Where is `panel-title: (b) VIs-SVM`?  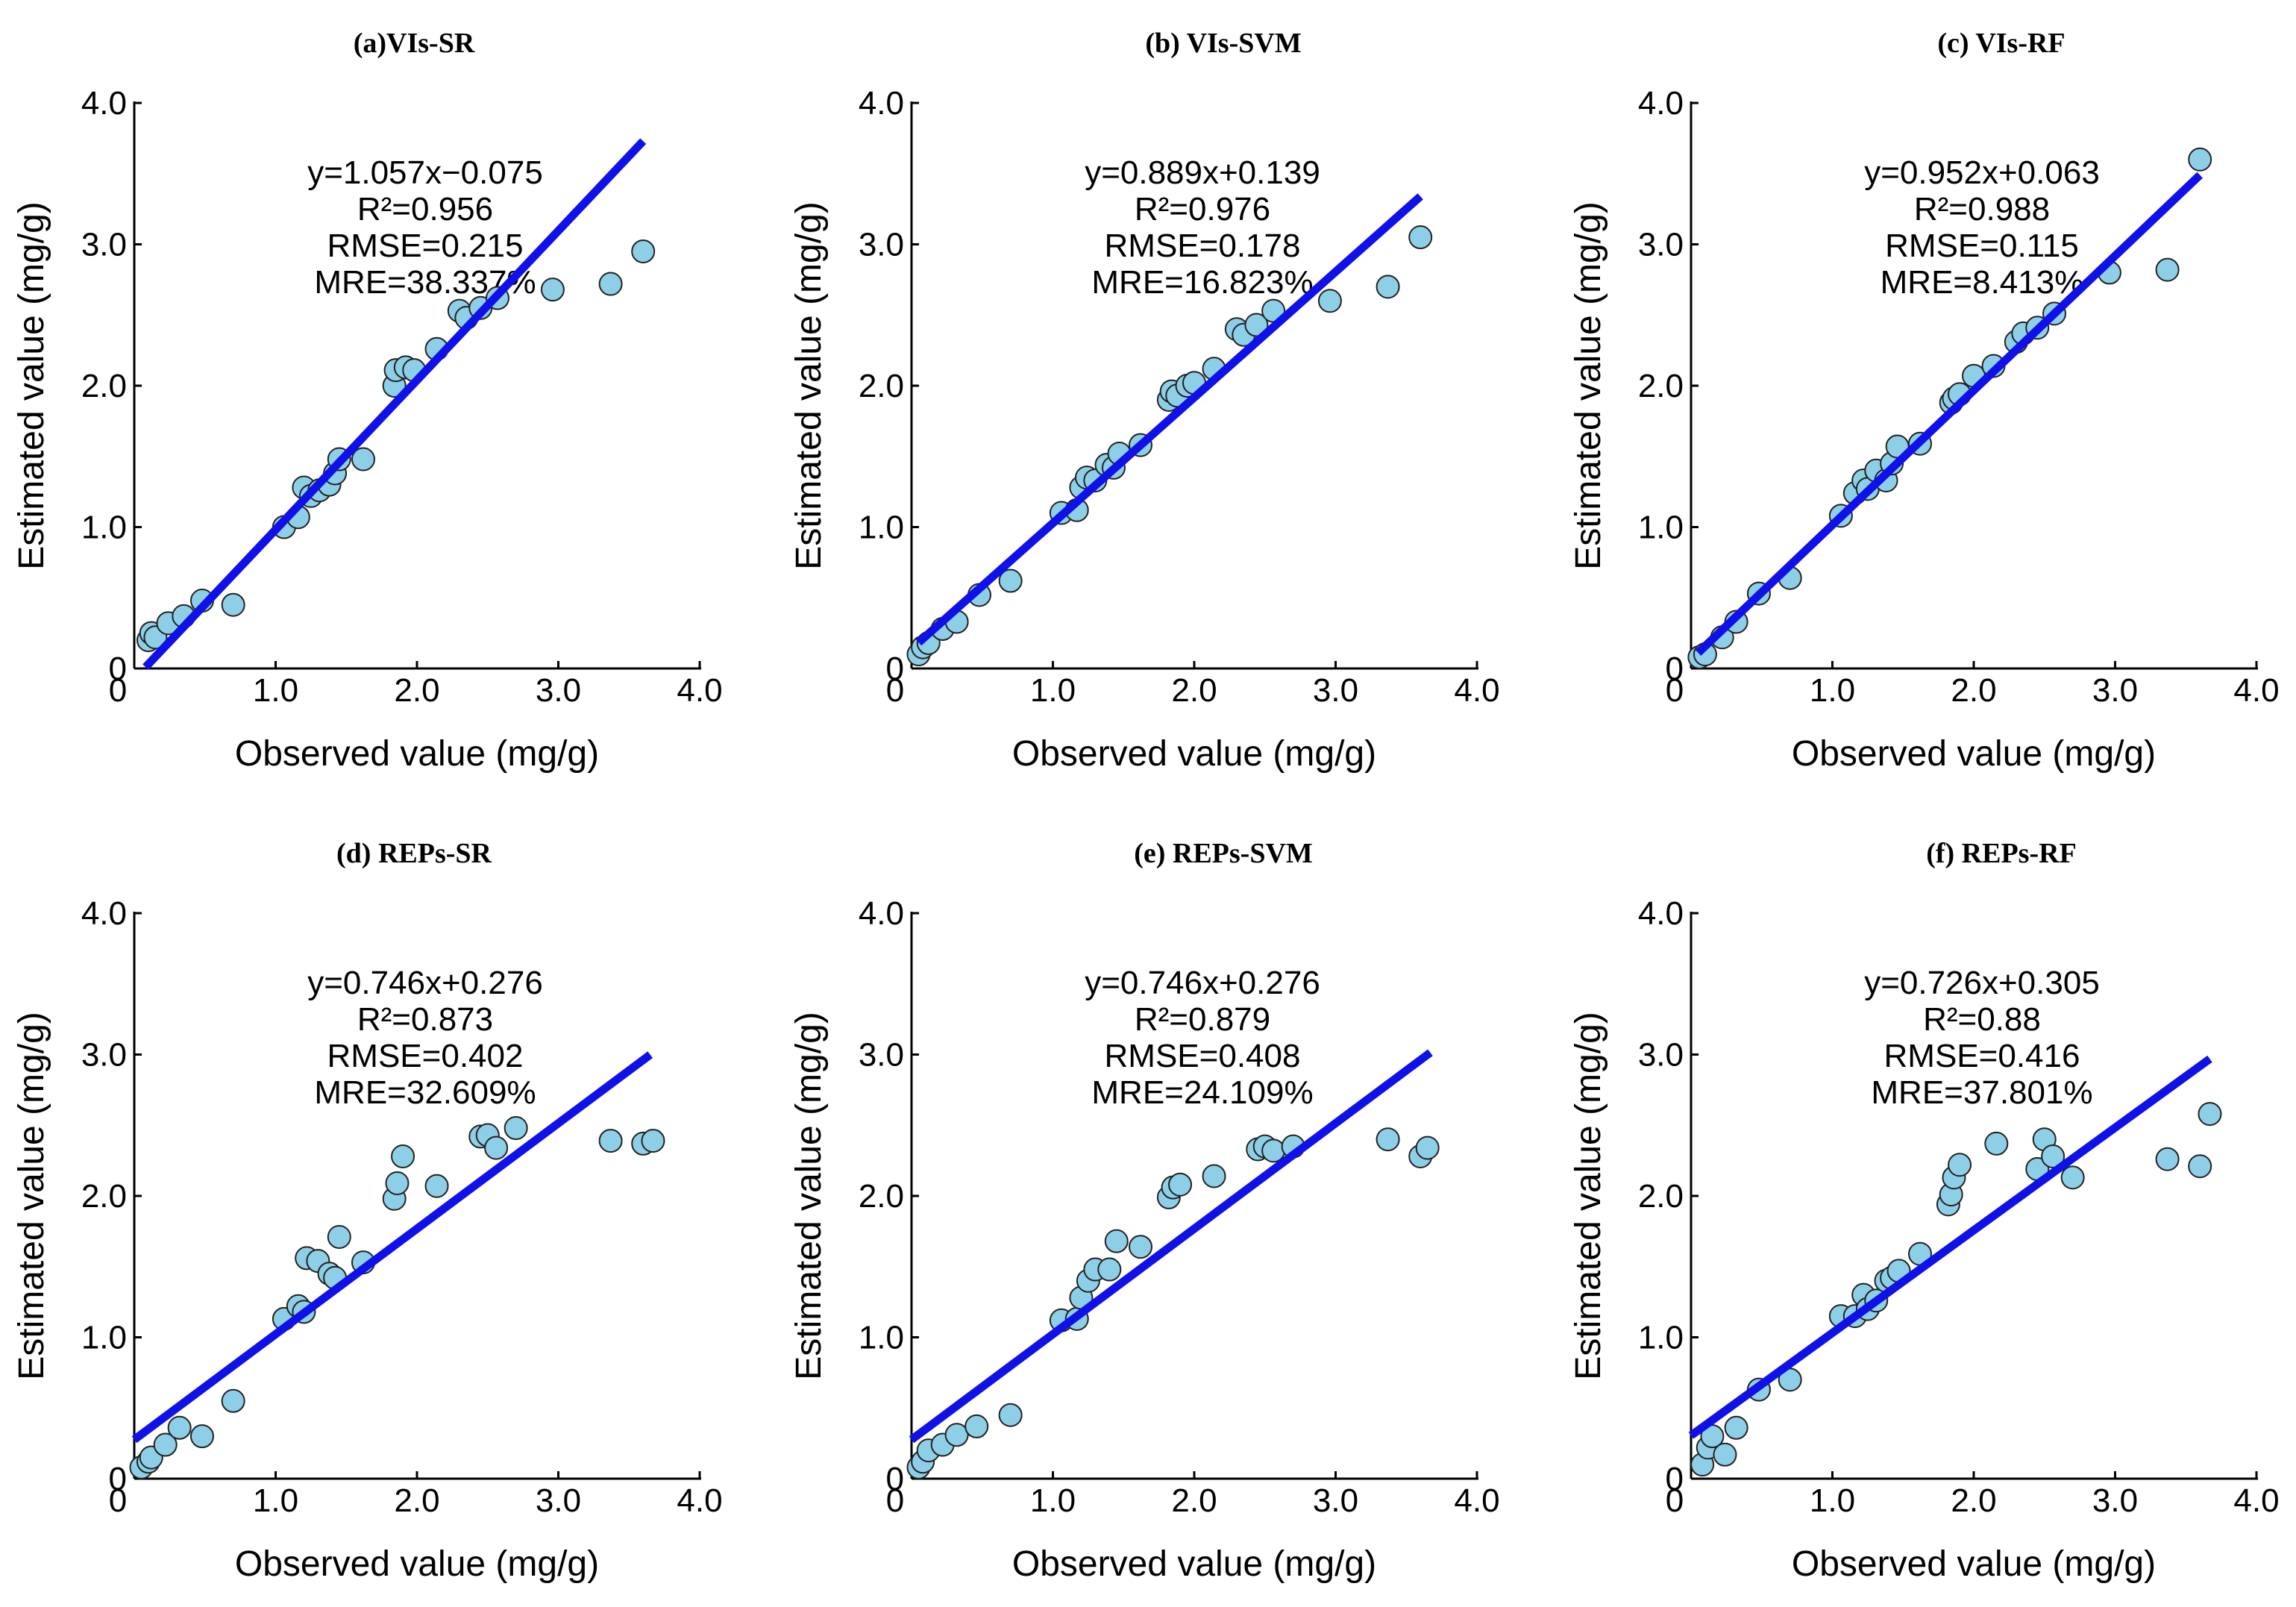 panel-title: (b) VIs-SVM is located at coordinates (1223, 43).